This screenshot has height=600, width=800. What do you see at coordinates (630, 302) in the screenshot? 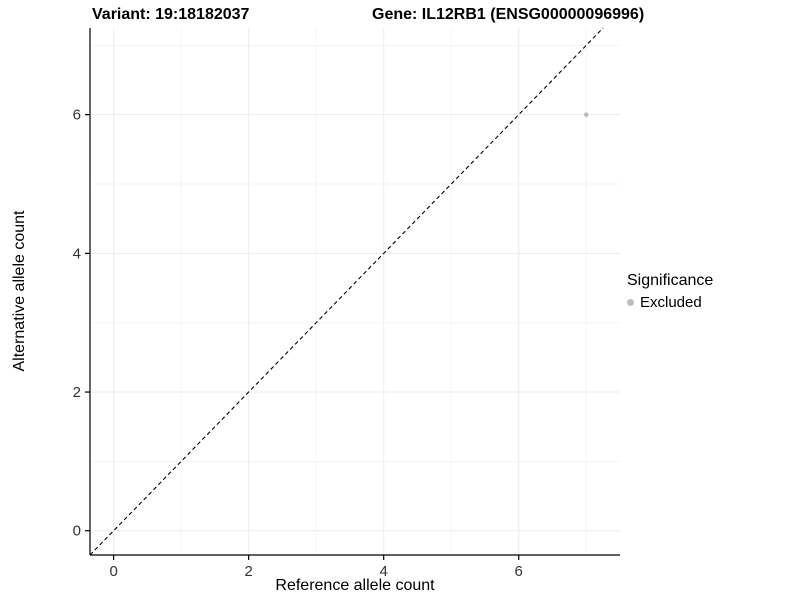
I see `legend-point-icon` at bounding box center [630, 302].